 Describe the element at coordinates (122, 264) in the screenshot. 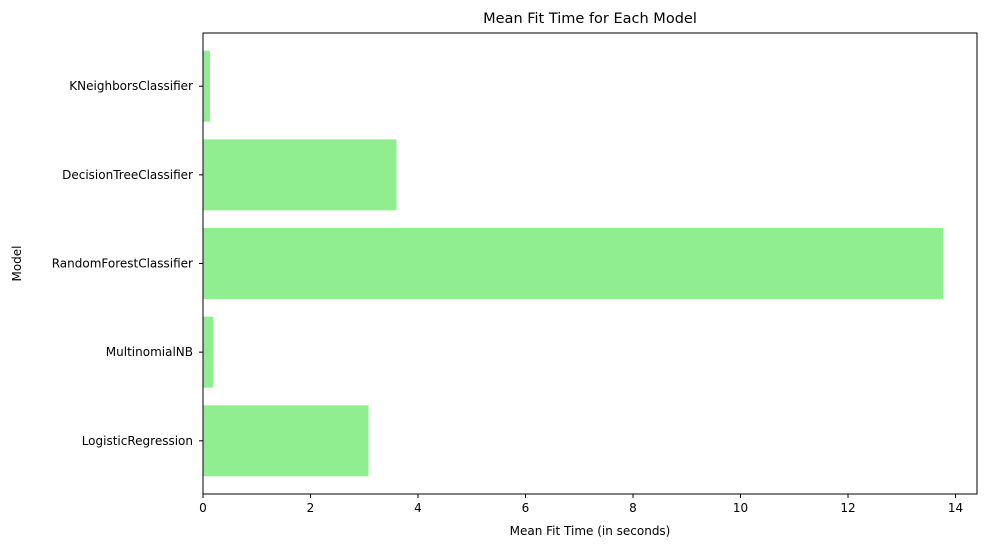

I see `y-tick-label: RandomForestClassifier` at that location.